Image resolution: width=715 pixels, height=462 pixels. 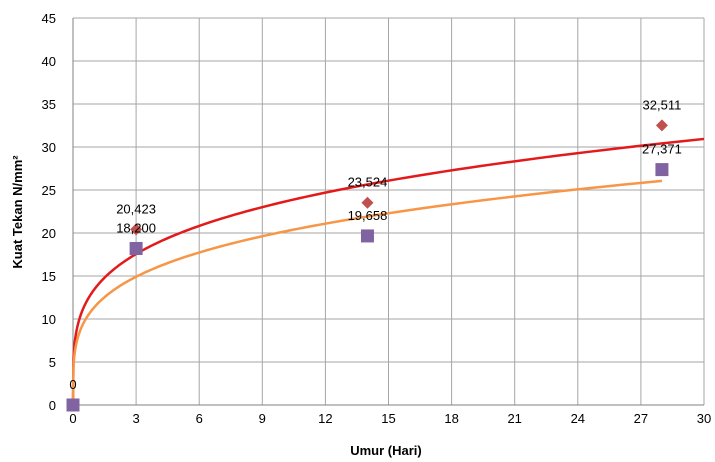 I want to click on data-label: 0, so click(x=72, y=384).